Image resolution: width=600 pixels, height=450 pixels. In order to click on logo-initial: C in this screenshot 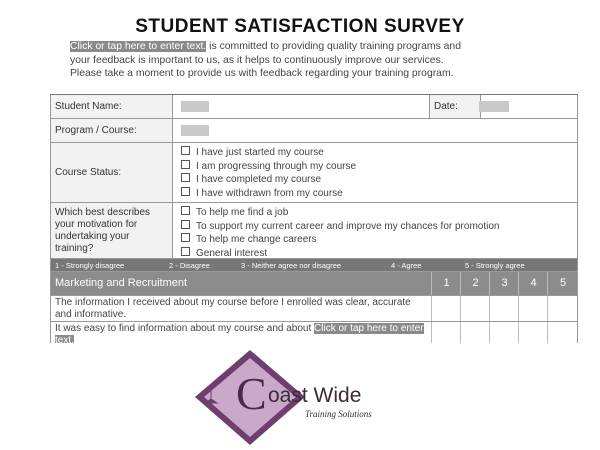, I will do `click(251, 393)`.